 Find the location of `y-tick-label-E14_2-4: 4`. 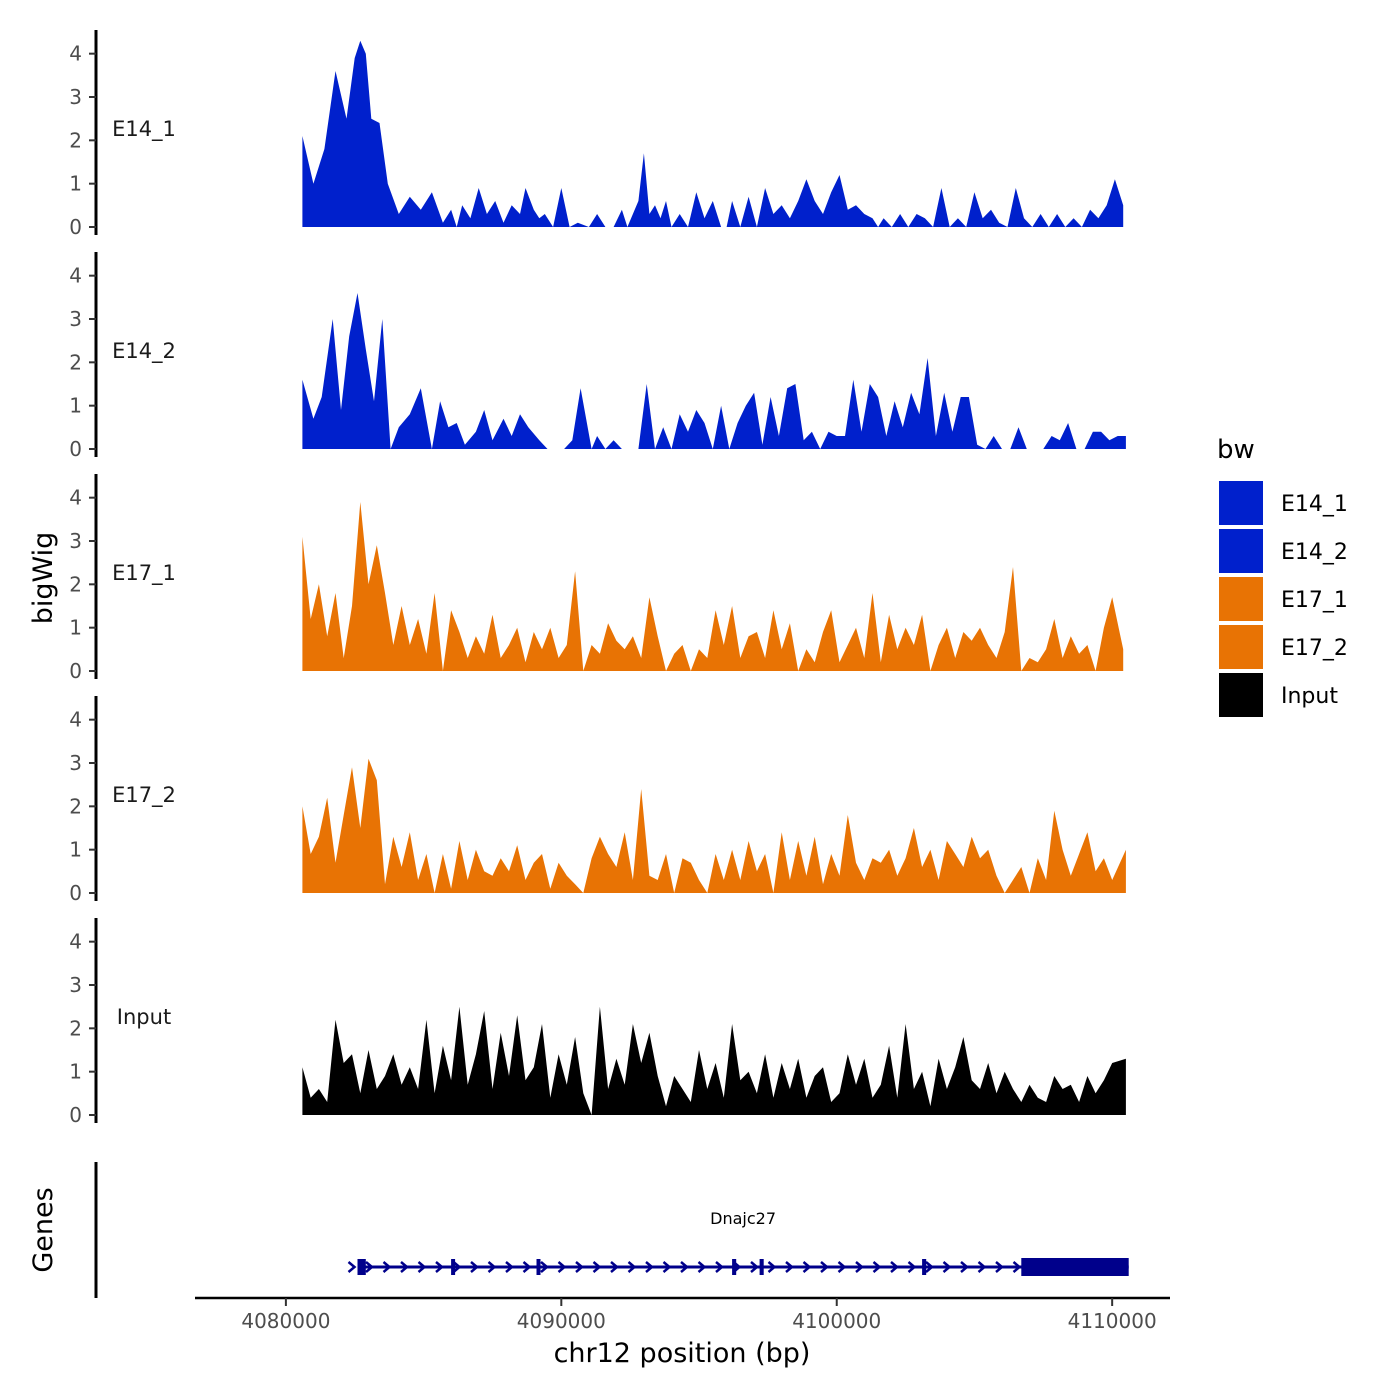

y-tick-label-E14_2-4: 4 is located at coordinates (75, 276).